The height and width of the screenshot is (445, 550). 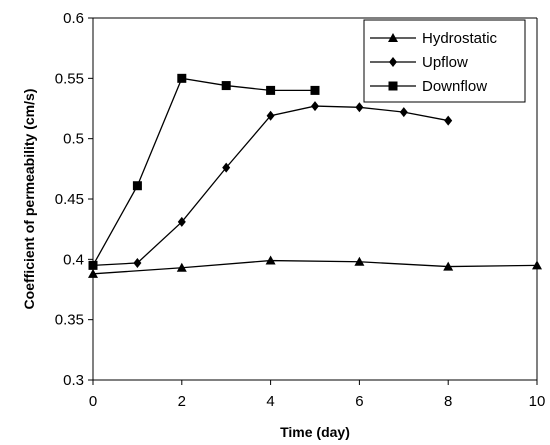 What do you see at coordinates (315, 267) in the screenshot?
I see `series-line-hydrostatic` at bounding box center [315, 267].